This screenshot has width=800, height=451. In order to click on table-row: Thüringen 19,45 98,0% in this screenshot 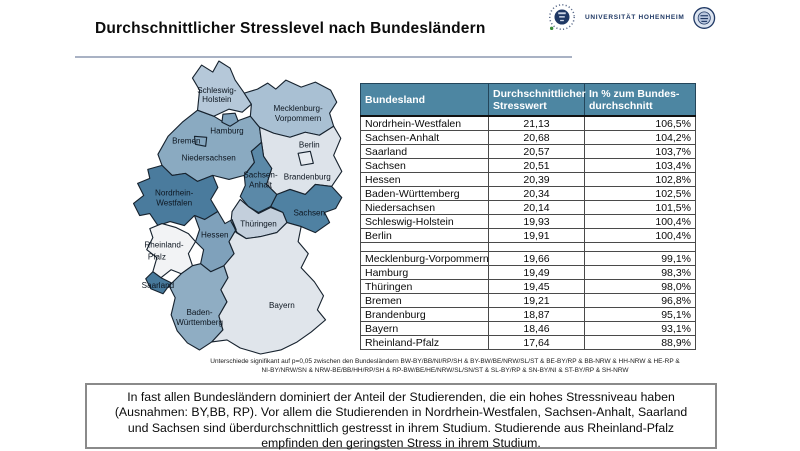, I will do `click(528, 286)`.